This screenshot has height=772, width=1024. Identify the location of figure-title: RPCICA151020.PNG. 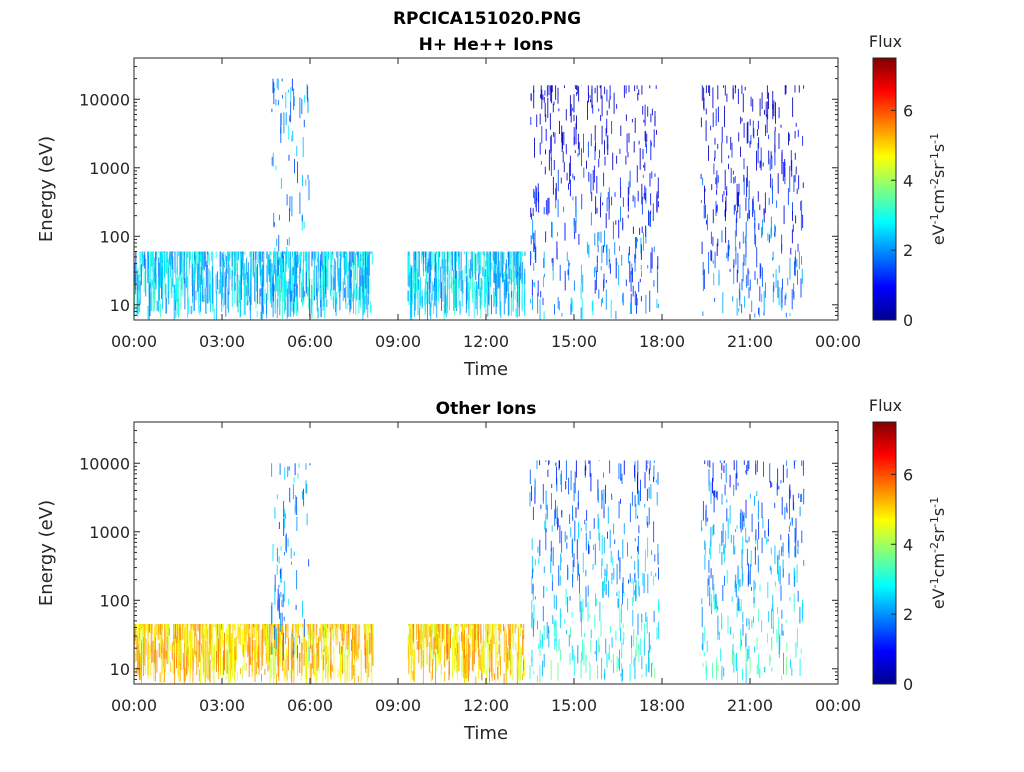
(487, 19).